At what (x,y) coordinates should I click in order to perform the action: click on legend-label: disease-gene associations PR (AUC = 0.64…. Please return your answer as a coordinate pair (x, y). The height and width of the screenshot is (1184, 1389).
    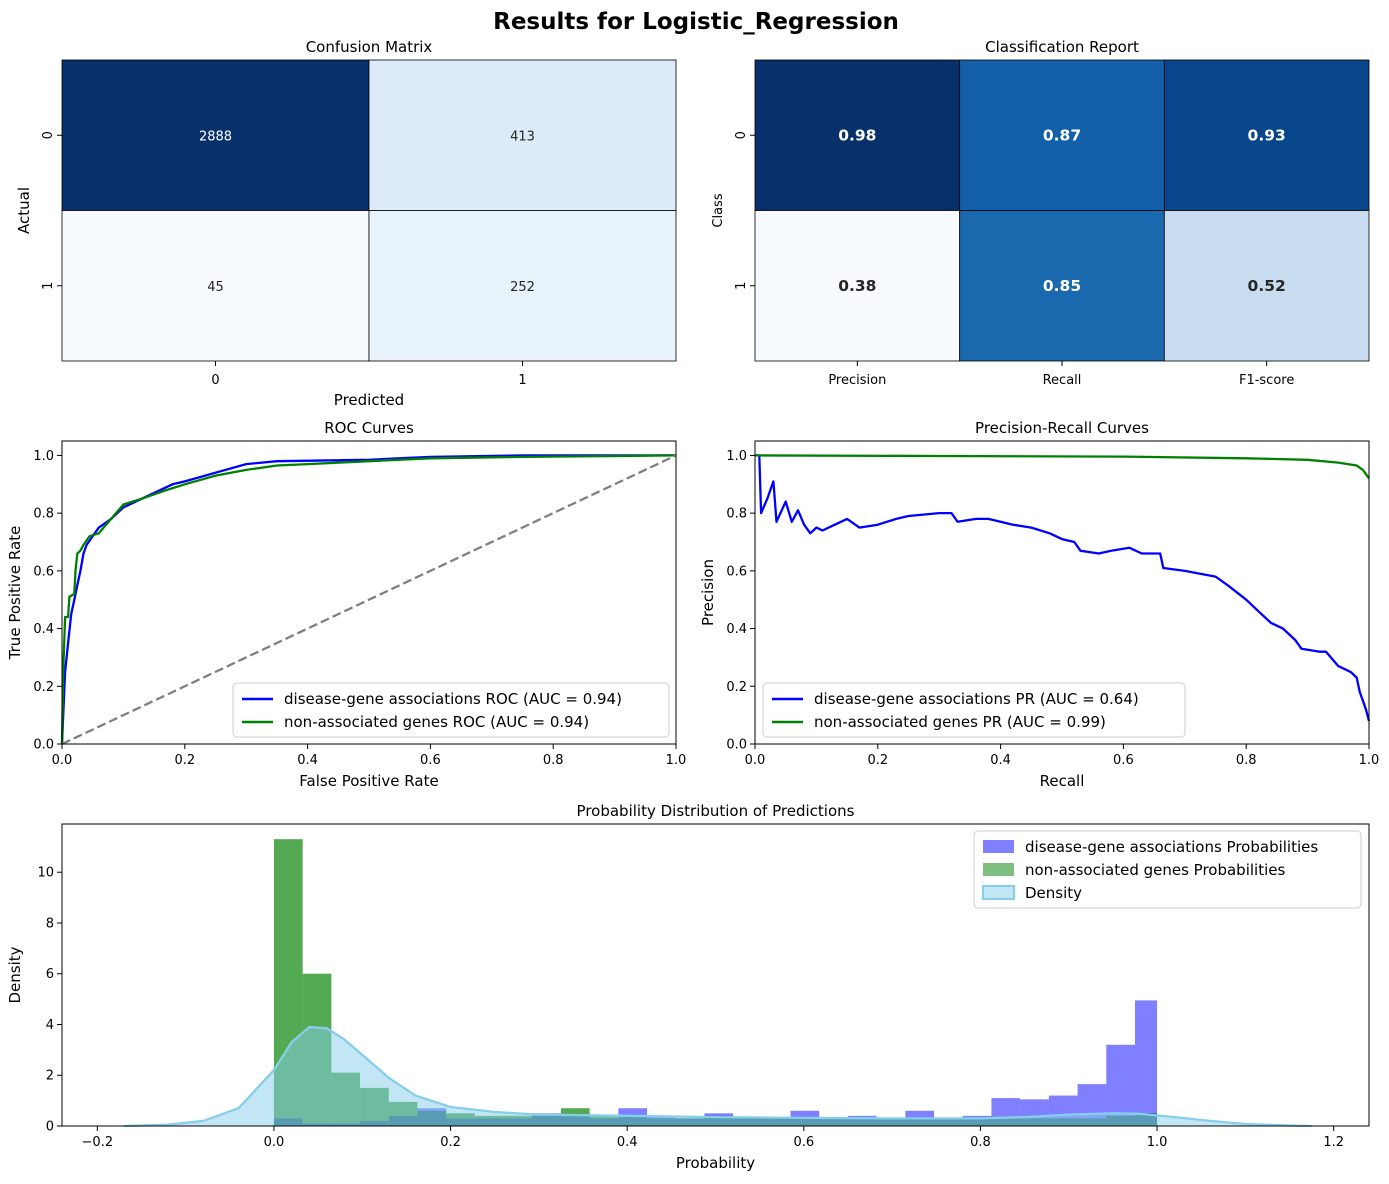
    Looking at the image, I should click on (976, 699).